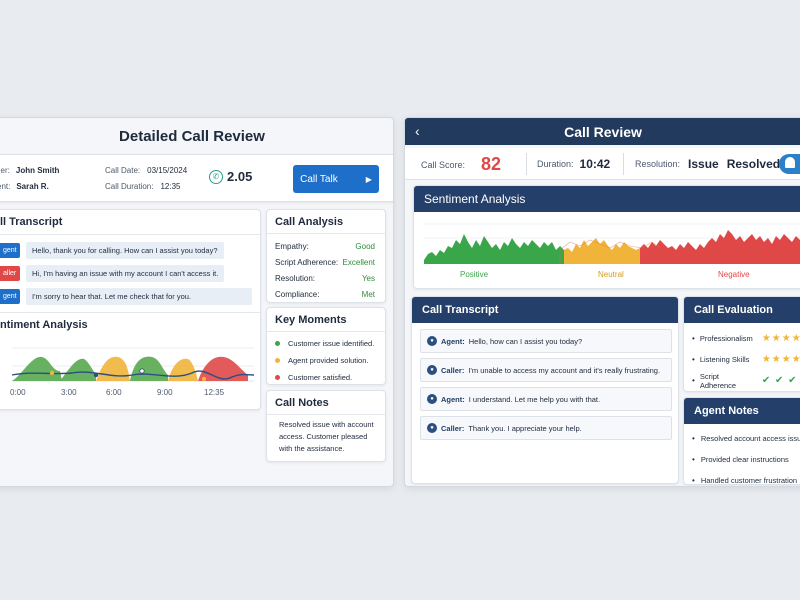 The height and width of the screenshot is (600, 800). I want to click on call-talk-button: Call Talk ▶, so click(336, 179).